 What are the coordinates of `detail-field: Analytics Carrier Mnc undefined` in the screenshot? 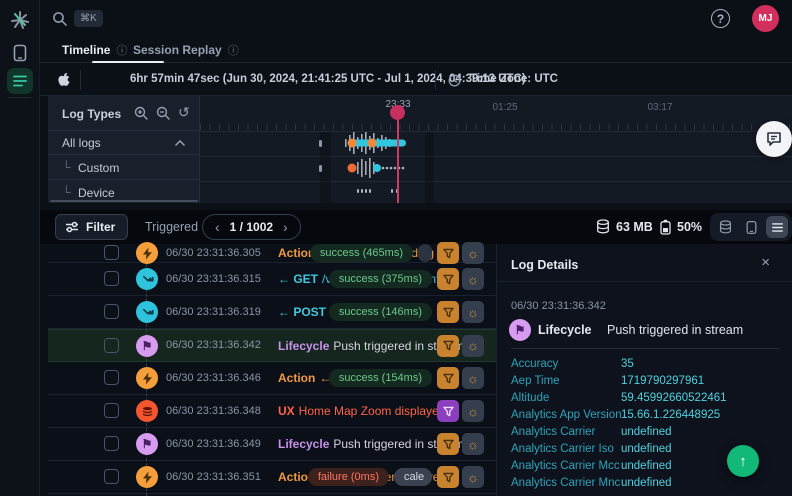 It's located at (645, 485).